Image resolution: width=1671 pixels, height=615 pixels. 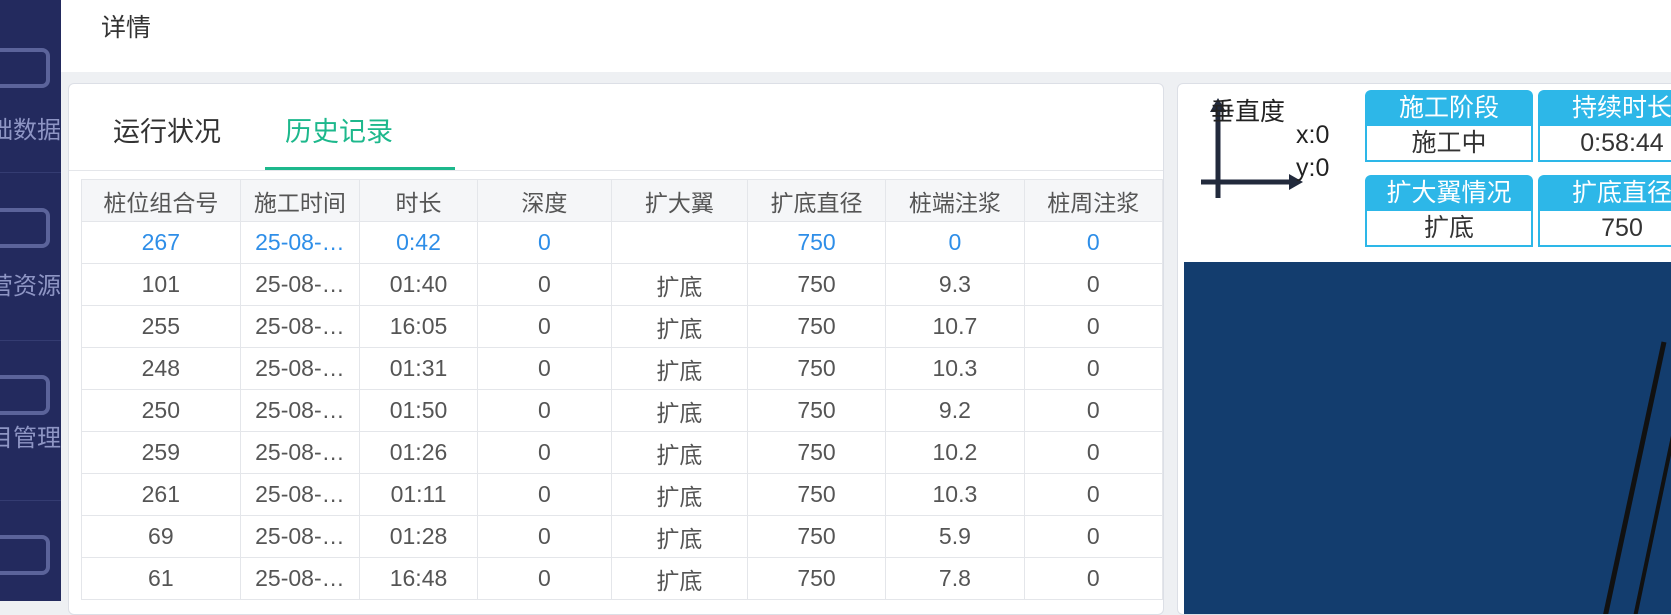 I want to click on table-row: 69 25-08-… 01:28 0 扩底 750 5.9 0, so click(x=622, y=536).